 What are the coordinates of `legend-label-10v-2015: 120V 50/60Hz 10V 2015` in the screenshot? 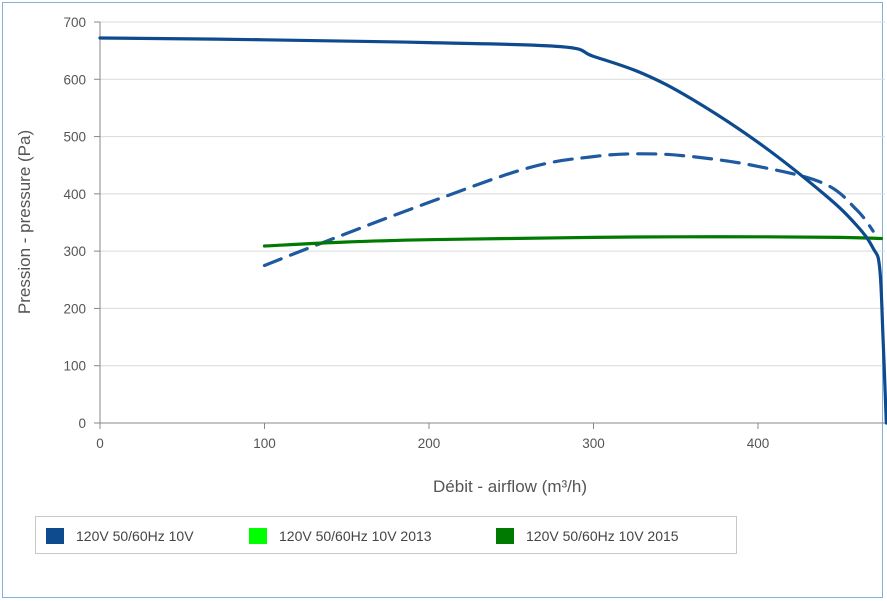 It's located at (602, 536).